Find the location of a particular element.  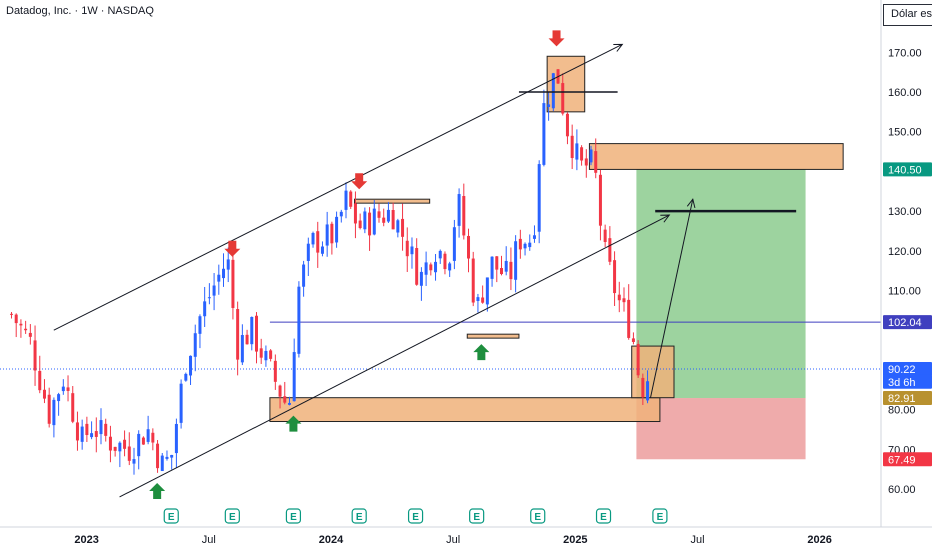

small-support is located at coordinates (493, 336).